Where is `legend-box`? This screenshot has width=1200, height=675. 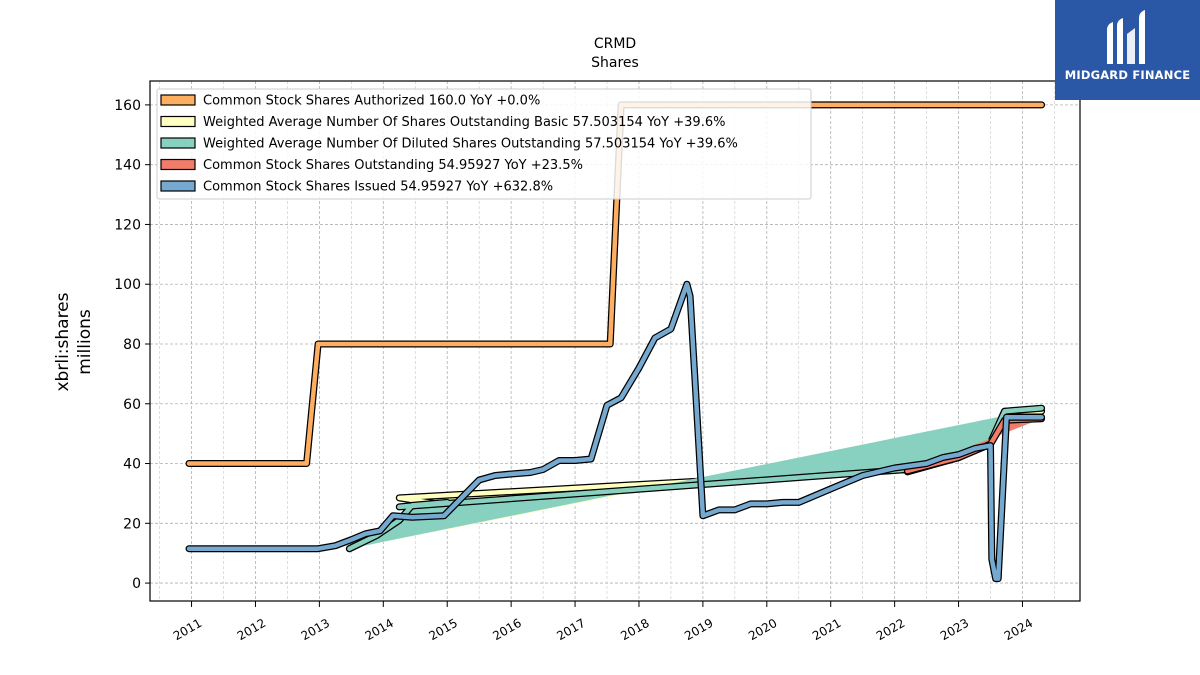
legend-box is located at coordinates (484, 144).